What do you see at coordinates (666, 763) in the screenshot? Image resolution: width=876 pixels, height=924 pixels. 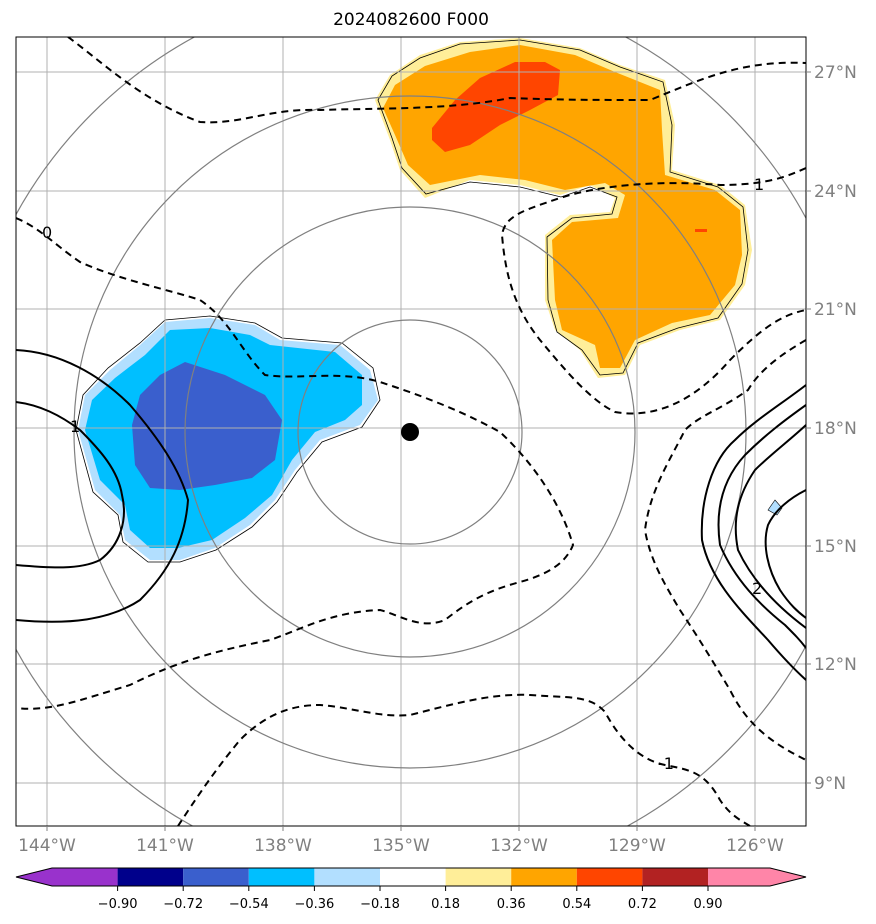 I see `contour-label: -1` at bounding box center [666, 763].